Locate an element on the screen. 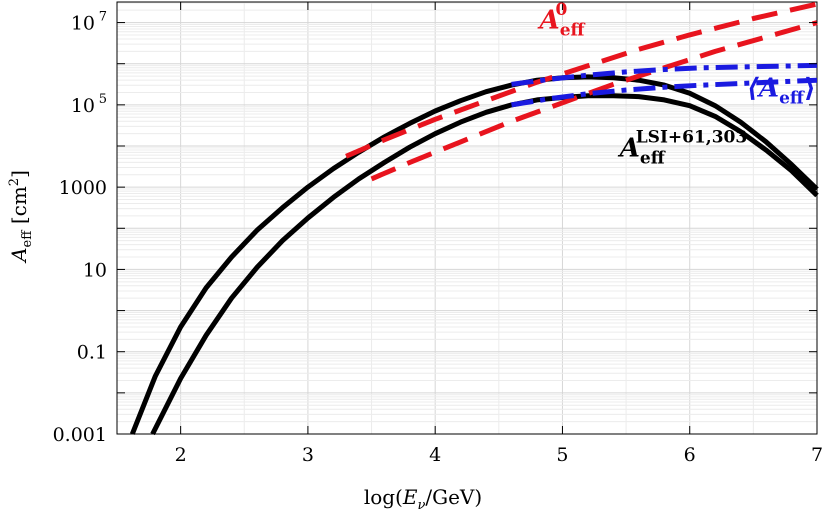  x-tick-label: 5 is located at coordinates (562, 455).